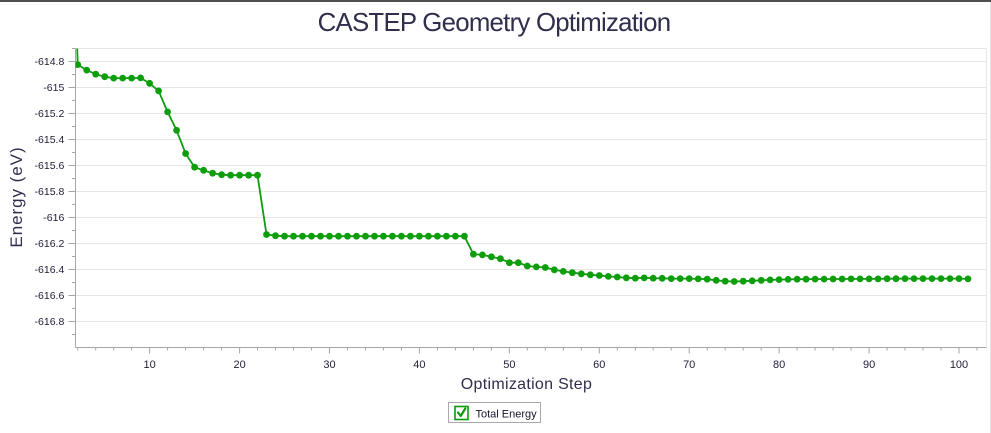 The image size is (991, 433). I want to click on svg-text: -615.6, so click(50, 166).